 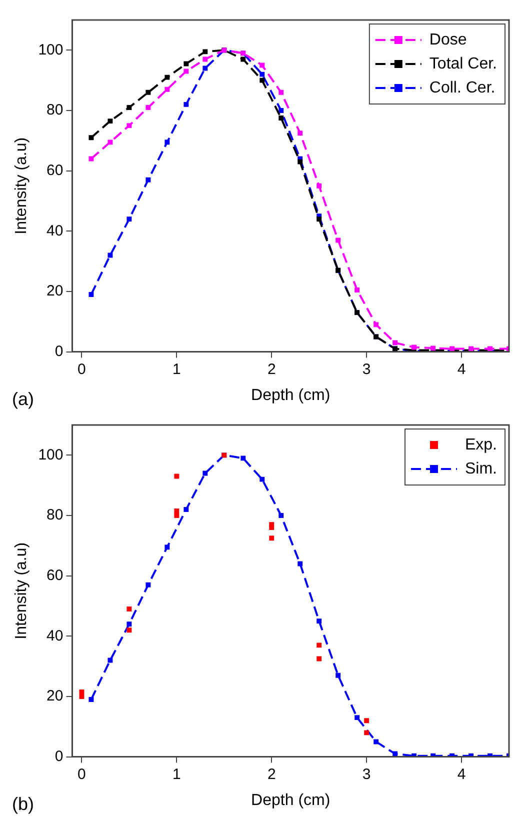 What do you see at coordinates (480, 469) in the screenshot?
I see `legend-label: Sim.` at bounding box center [480, 469].